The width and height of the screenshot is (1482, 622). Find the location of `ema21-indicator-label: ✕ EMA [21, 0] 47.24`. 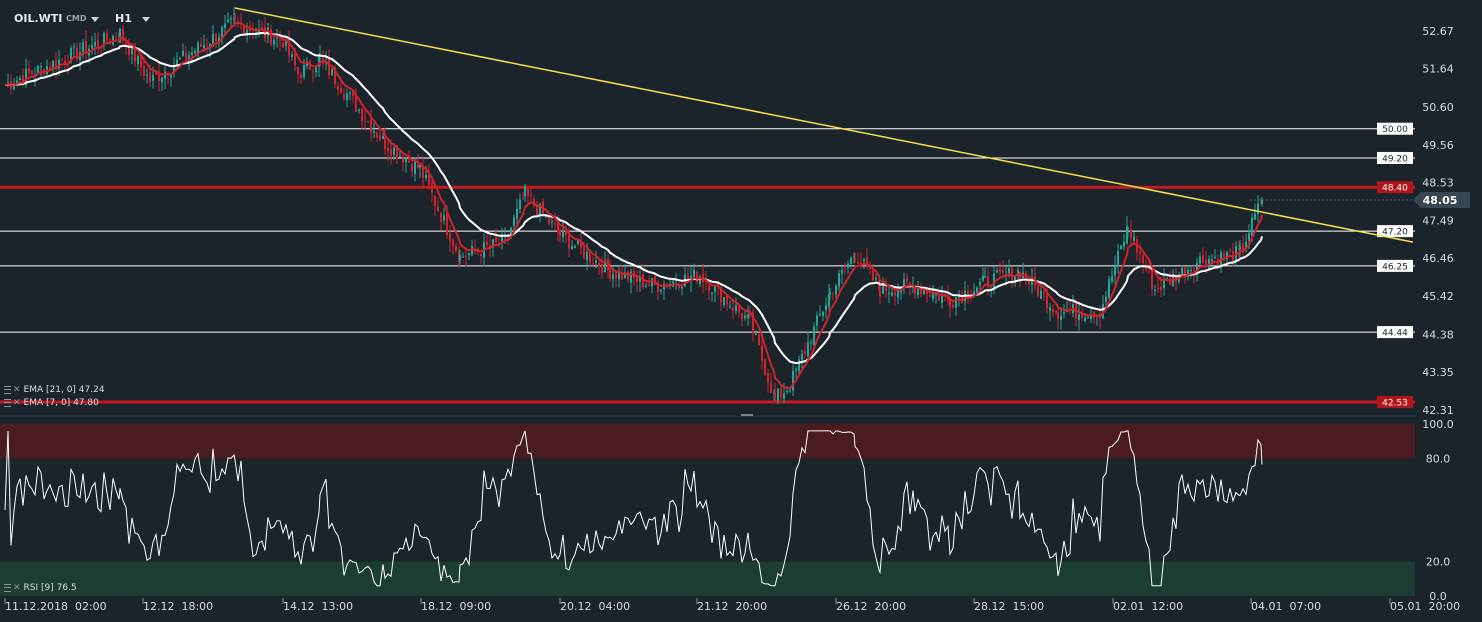

ema21-indicator-label: ✕ EMA [21, 0] 47.24 is located at coordinates (54, 390).